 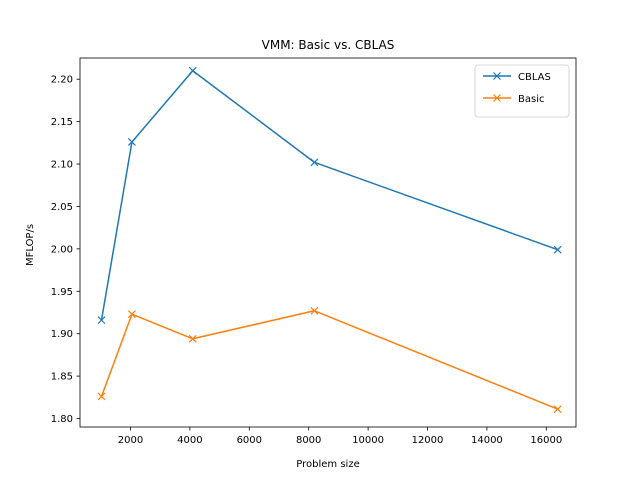 What do you see at coordinates (130, 440) in the screenshot?
I see `x-tick-label: 2000` at bounding box center [130, 440].